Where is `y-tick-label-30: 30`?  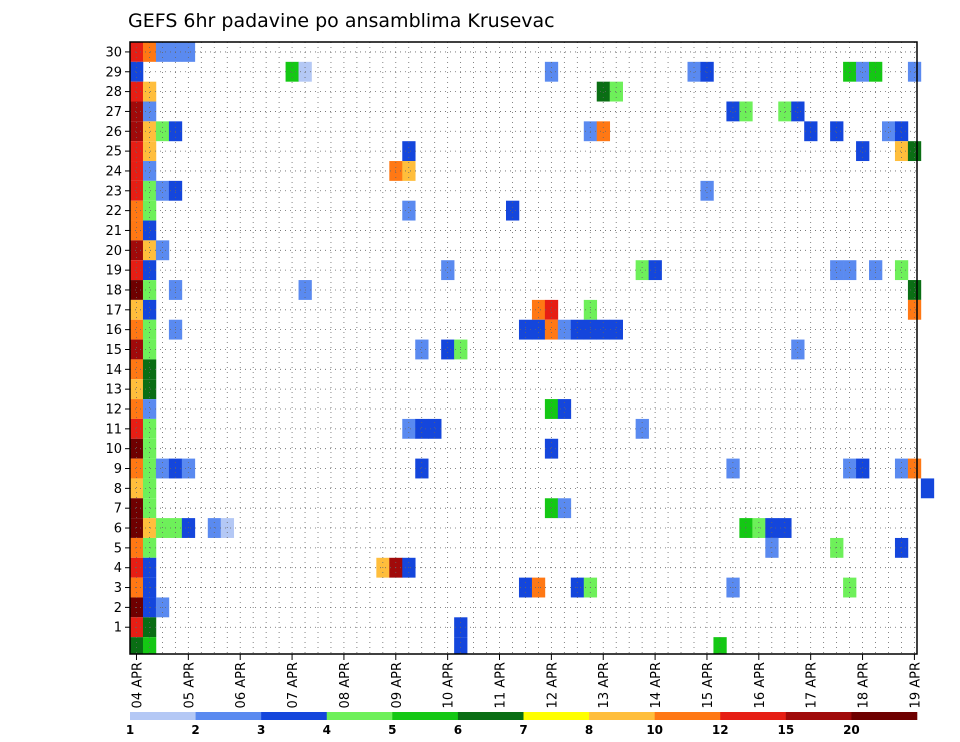
y-tick-label-30: 30 is located at coordinates (113, 52).